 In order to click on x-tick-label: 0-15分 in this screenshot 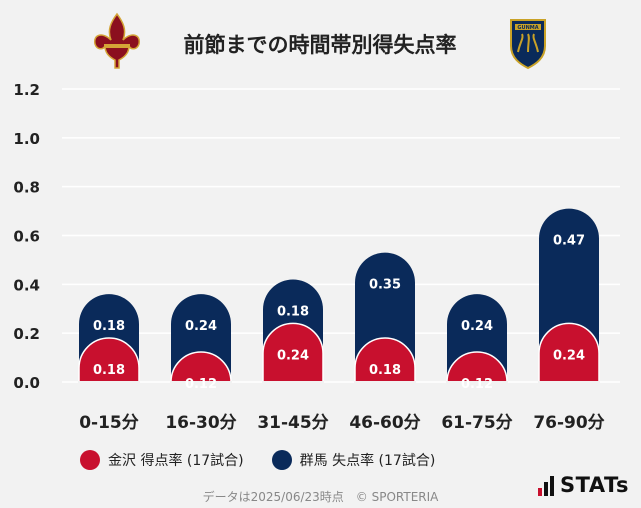, I will do `click(109, 423)`.